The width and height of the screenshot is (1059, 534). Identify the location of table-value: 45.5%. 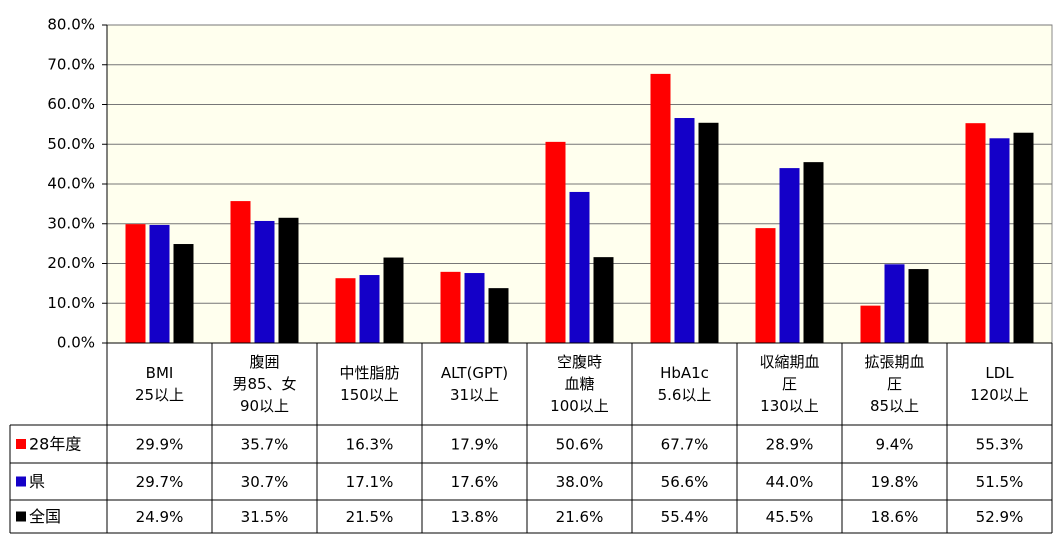
(790, 517).